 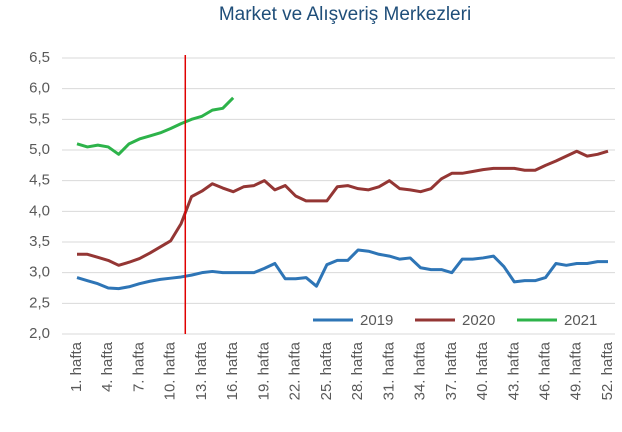 What do you see at coordinates (478, 320) in the screenshot?
I see `legend-label: 2020` at bounding box center [478, 320].